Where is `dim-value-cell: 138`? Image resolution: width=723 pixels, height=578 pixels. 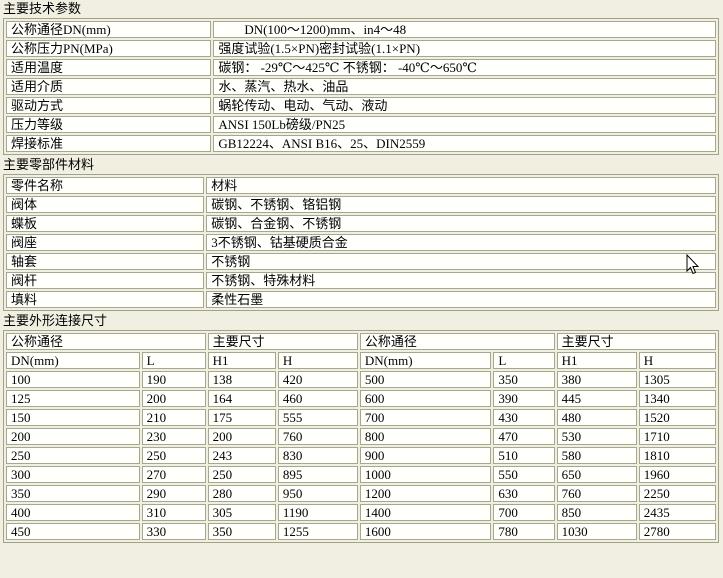
dim-value-cell: 138 is located at coordinates (241, 379).